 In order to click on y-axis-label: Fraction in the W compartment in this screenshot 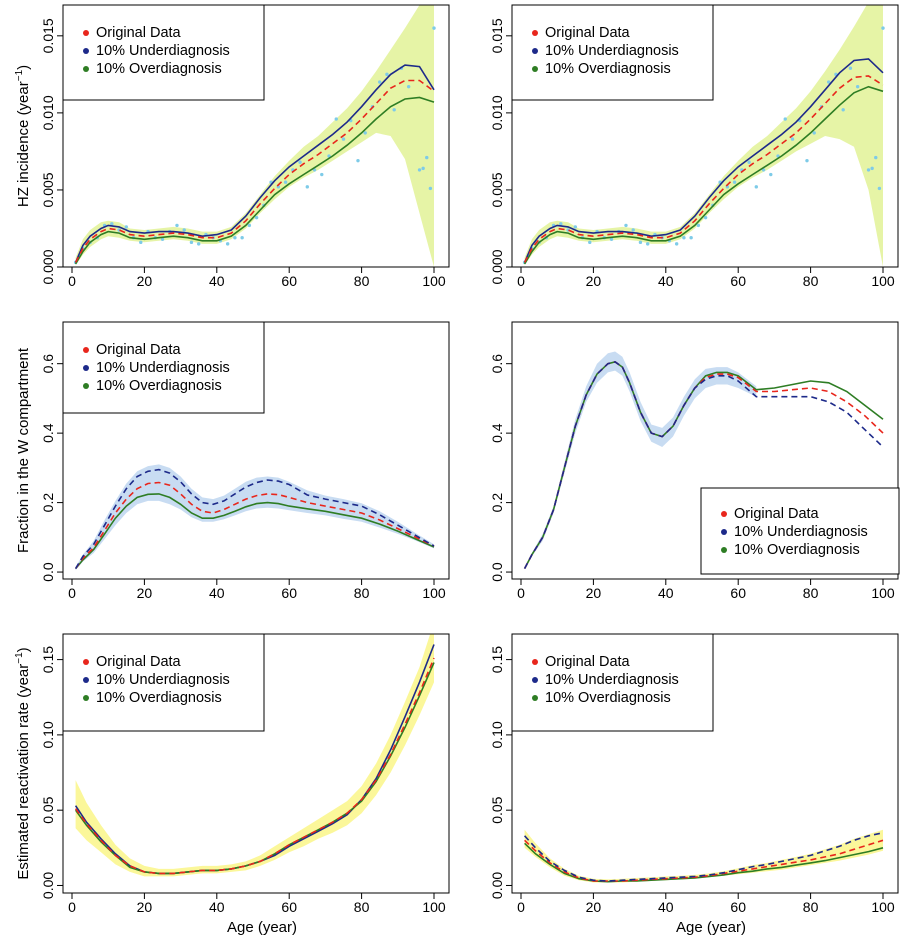, I will do `click(23, 450)`.